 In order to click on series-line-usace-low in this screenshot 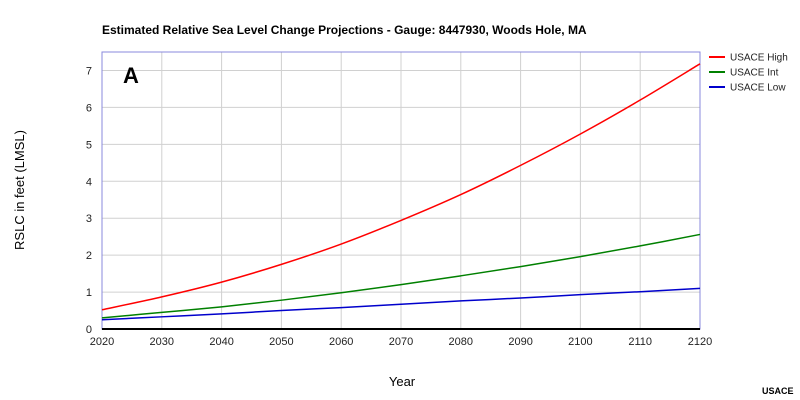, I will do `click(401, 304)`.